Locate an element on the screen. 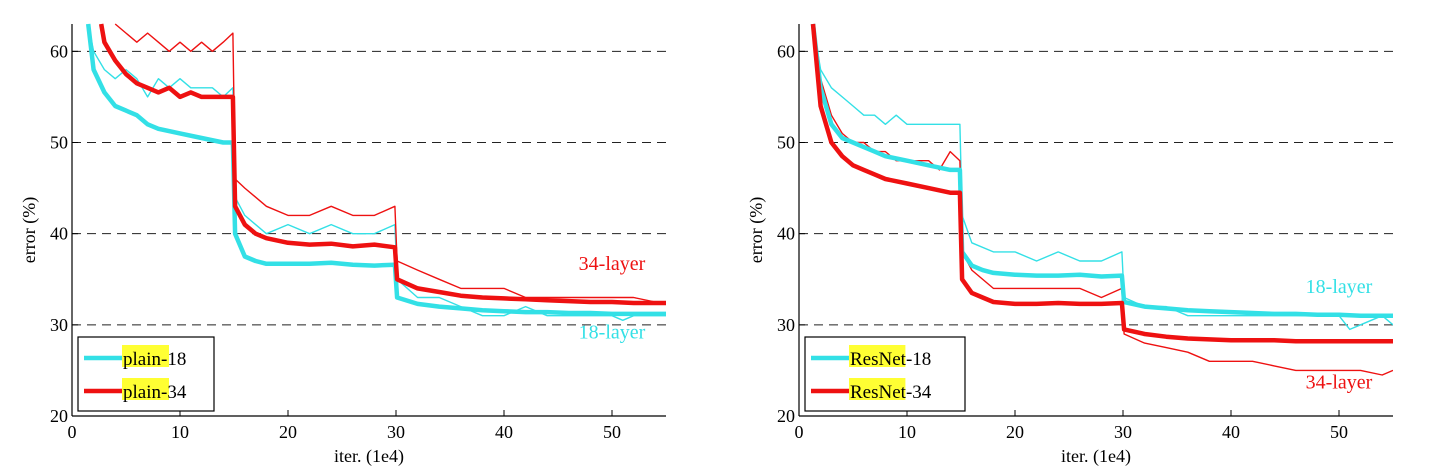  legend-label: ResNet-18 is located at coordinates (890, 359).